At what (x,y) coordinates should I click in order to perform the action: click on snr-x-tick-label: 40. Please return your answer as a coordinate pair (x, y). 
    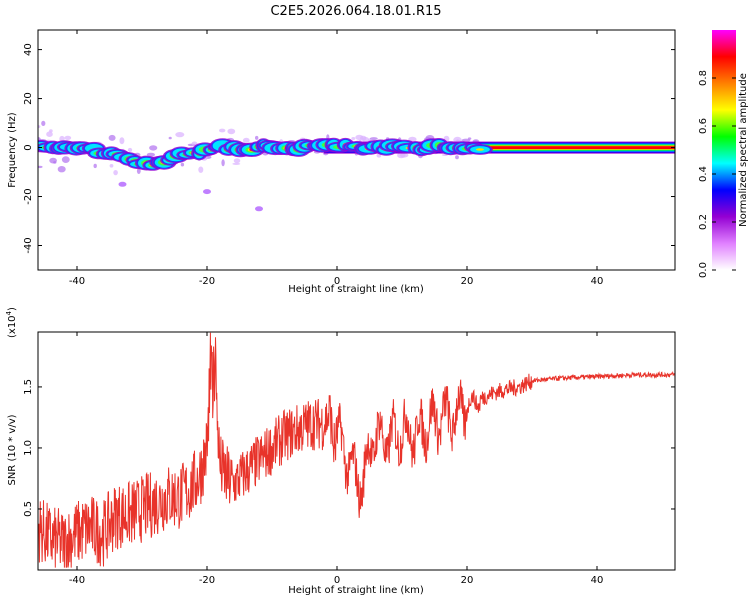
    Looking at the image, I should click on (597, 580).